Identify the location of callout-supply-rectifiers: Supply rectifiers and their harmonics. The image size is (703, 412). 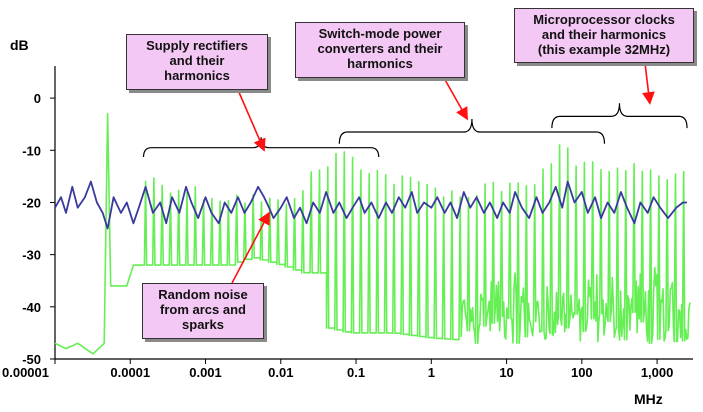
(197, 62).